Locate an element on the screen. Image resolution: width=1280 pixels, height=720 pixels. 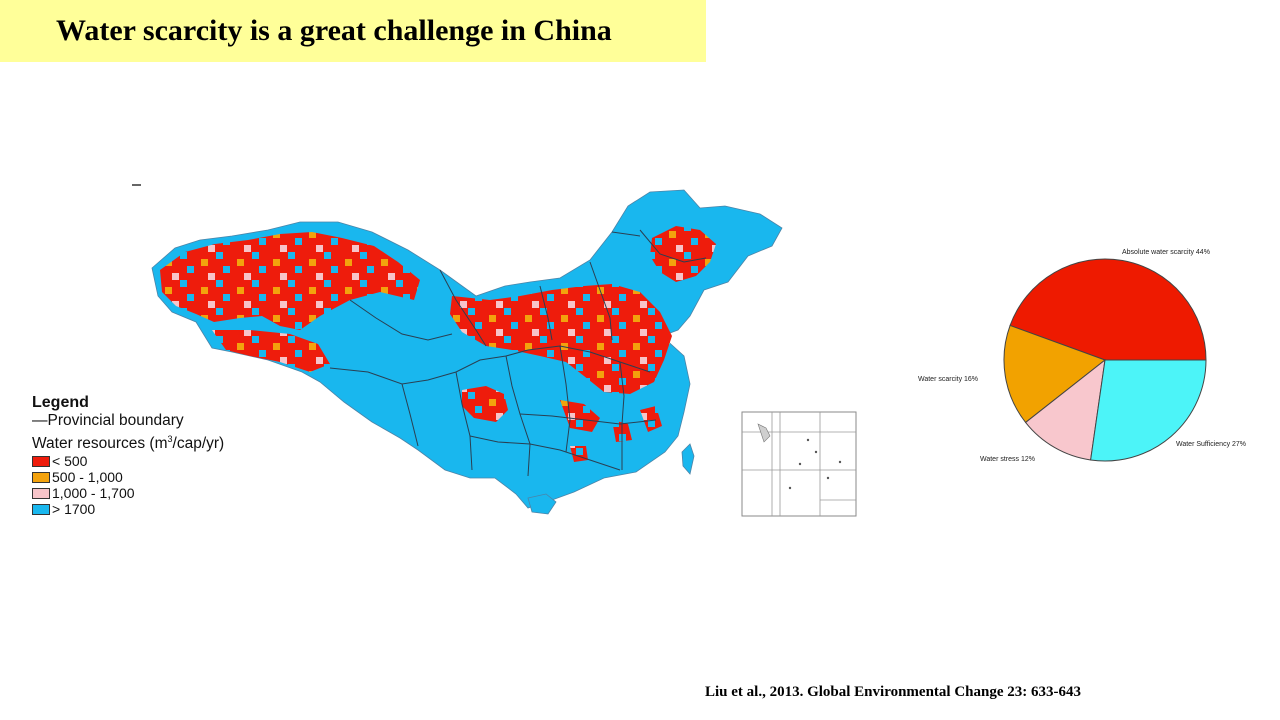
pie-label: Water scarcity 16% is located at coordinates (948, 379).